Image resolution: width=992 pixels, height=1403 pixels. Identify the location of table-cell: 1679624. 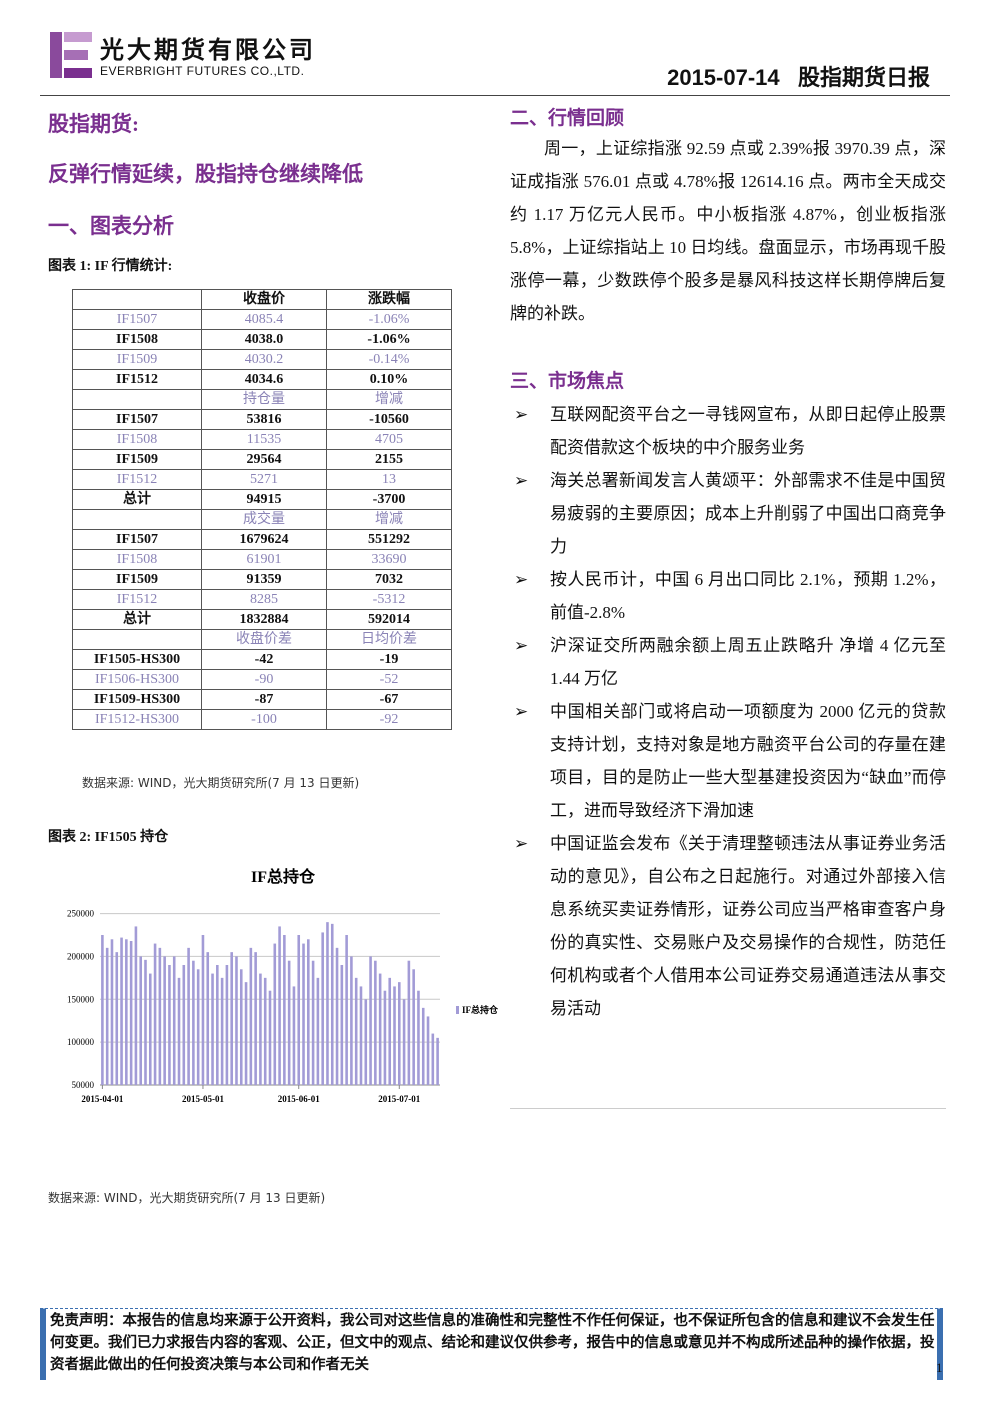
(264, 539).